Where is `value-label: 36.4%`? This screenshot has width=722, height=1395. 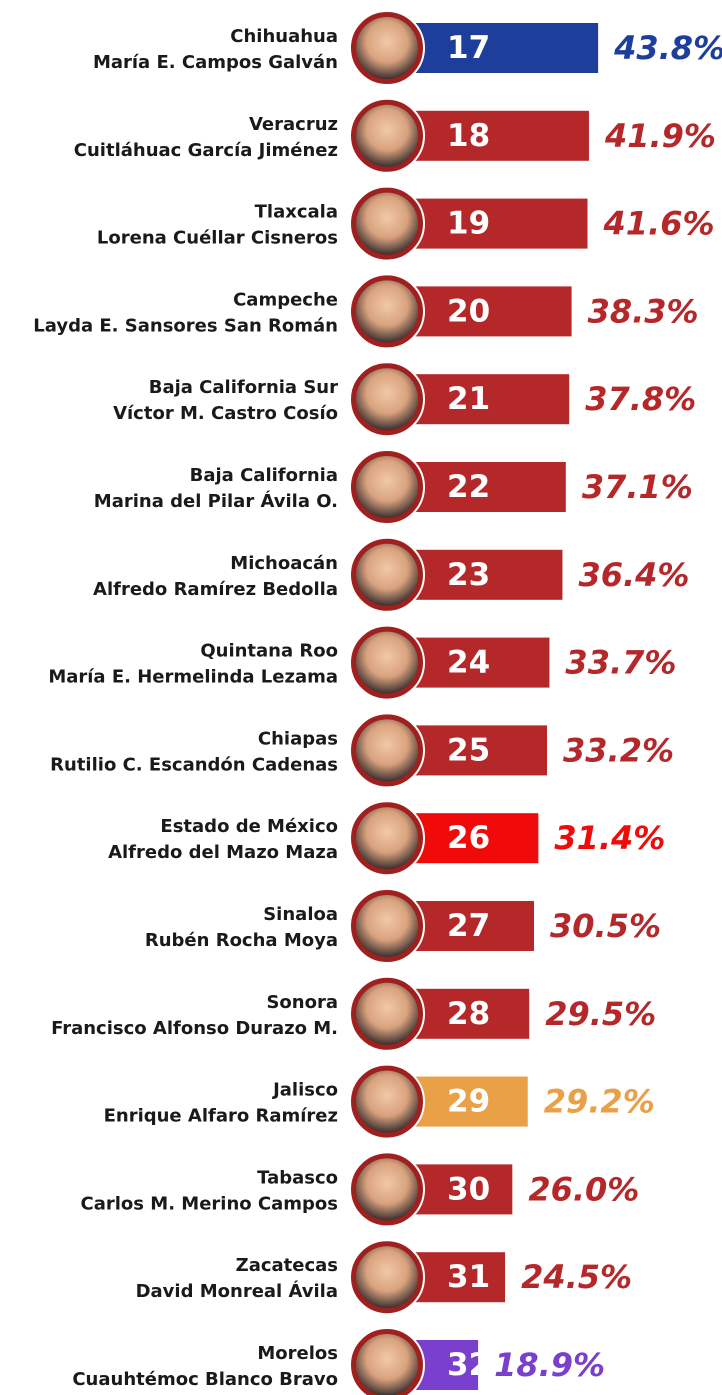 value-label: 36.4% is located at coordinates (633, 575).